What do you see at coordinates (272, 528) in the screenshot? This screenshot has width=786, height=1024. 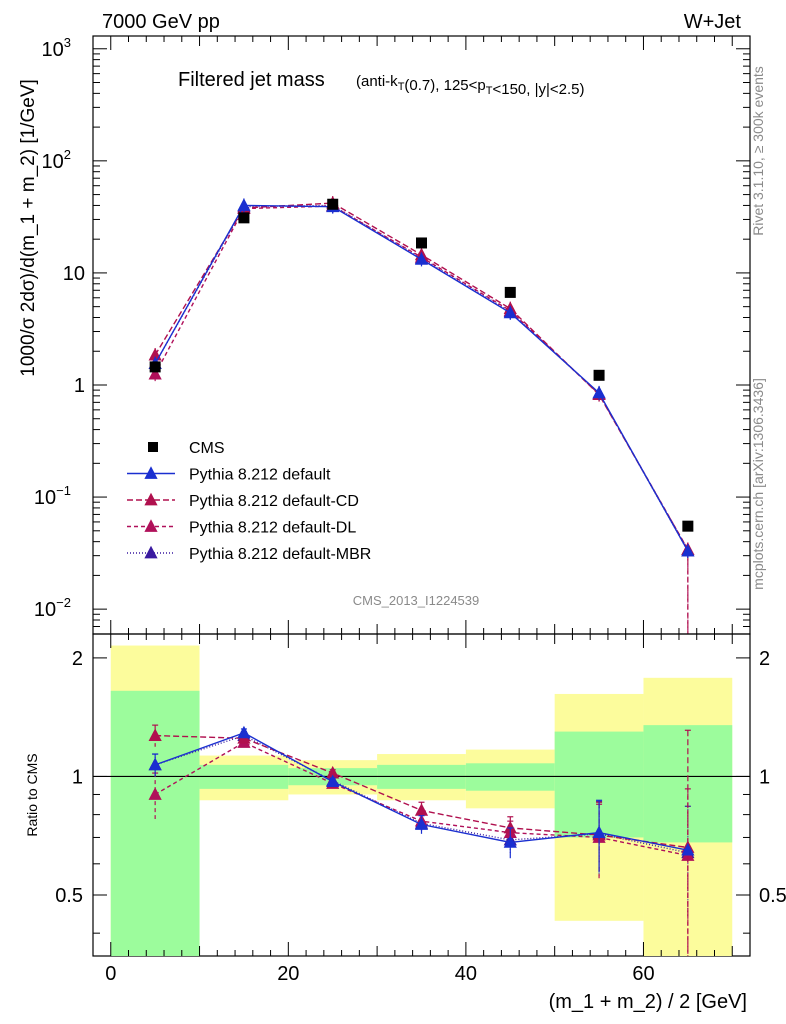 I see `legend-label: Pythia 8.212 default-DL` at bounding box center [272, 528].